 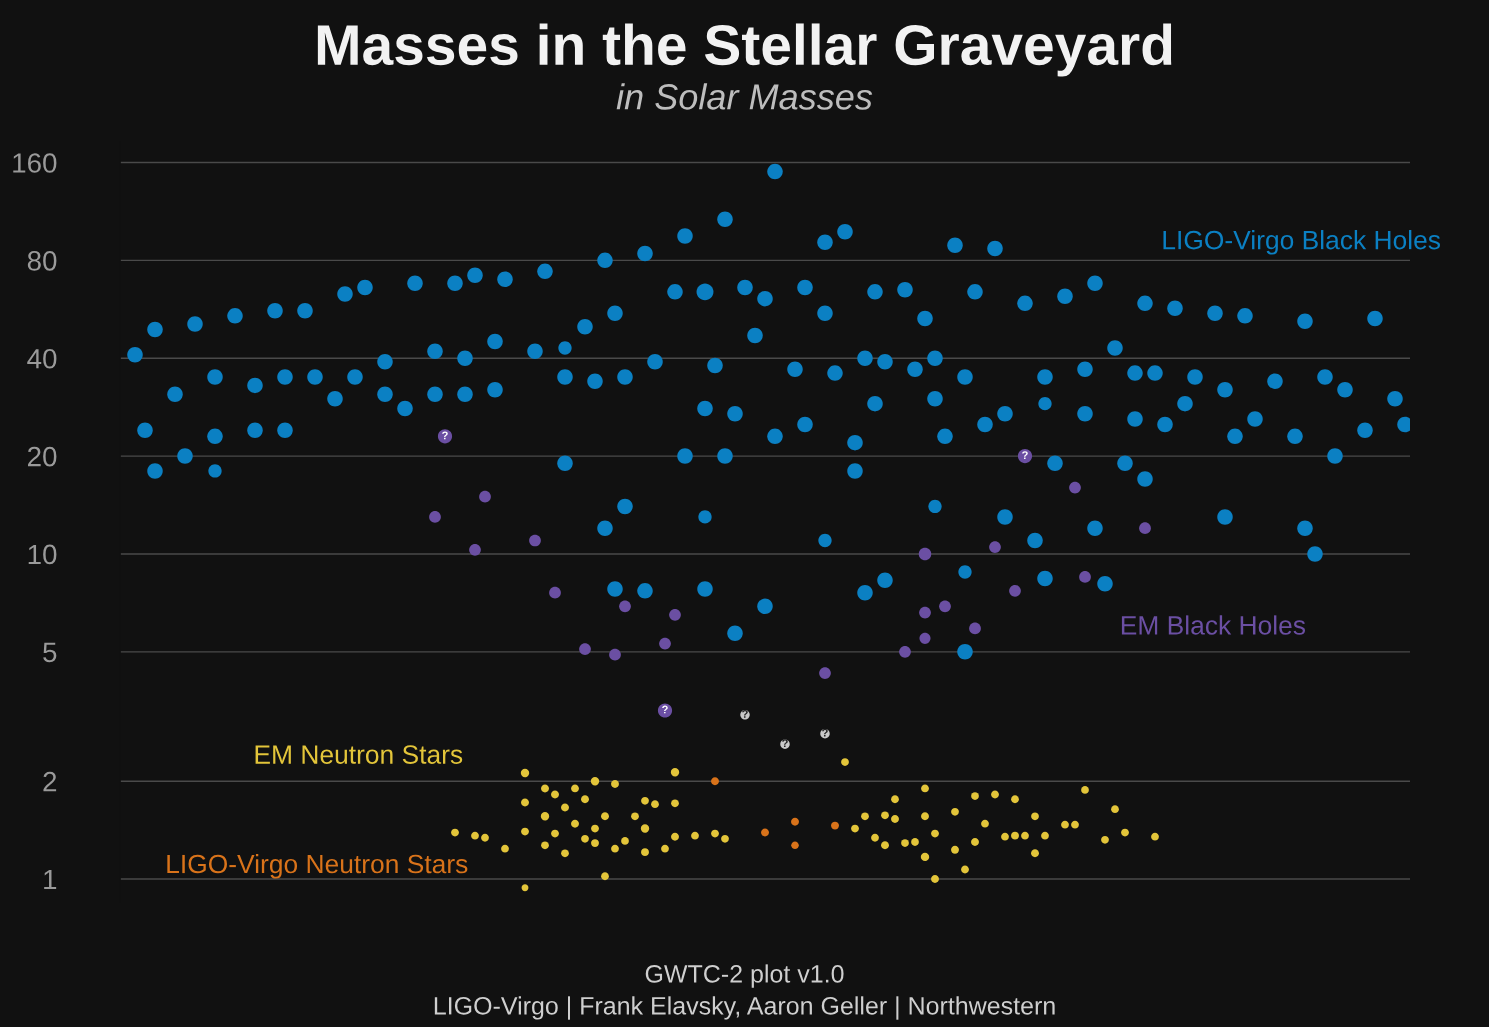 What do you see at coordinates (42, 456) in the screenshot?
I see `y-tick-label: 20` at bounding box center [42, 456].